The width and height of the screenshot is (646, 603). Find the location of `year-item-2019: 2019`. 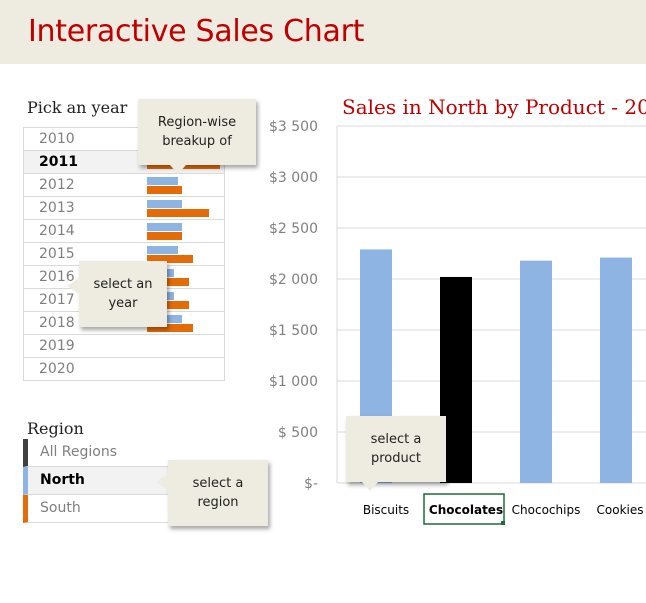

year-item-2019: 2019 is located at coordinates (124, 346).